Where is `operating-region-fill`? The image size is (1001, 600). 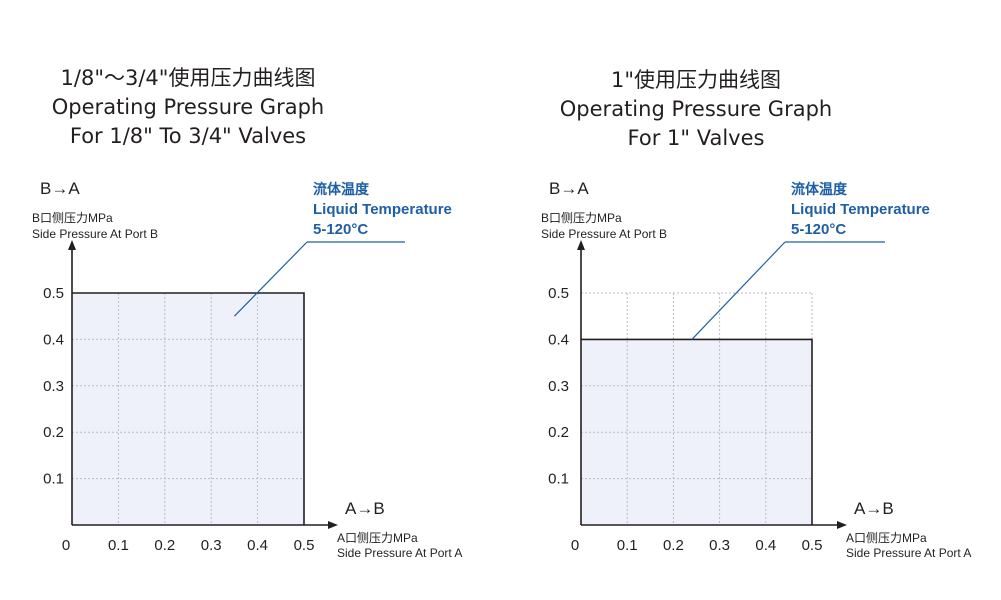 operating-region-fill is located at coordinates (188, 409).